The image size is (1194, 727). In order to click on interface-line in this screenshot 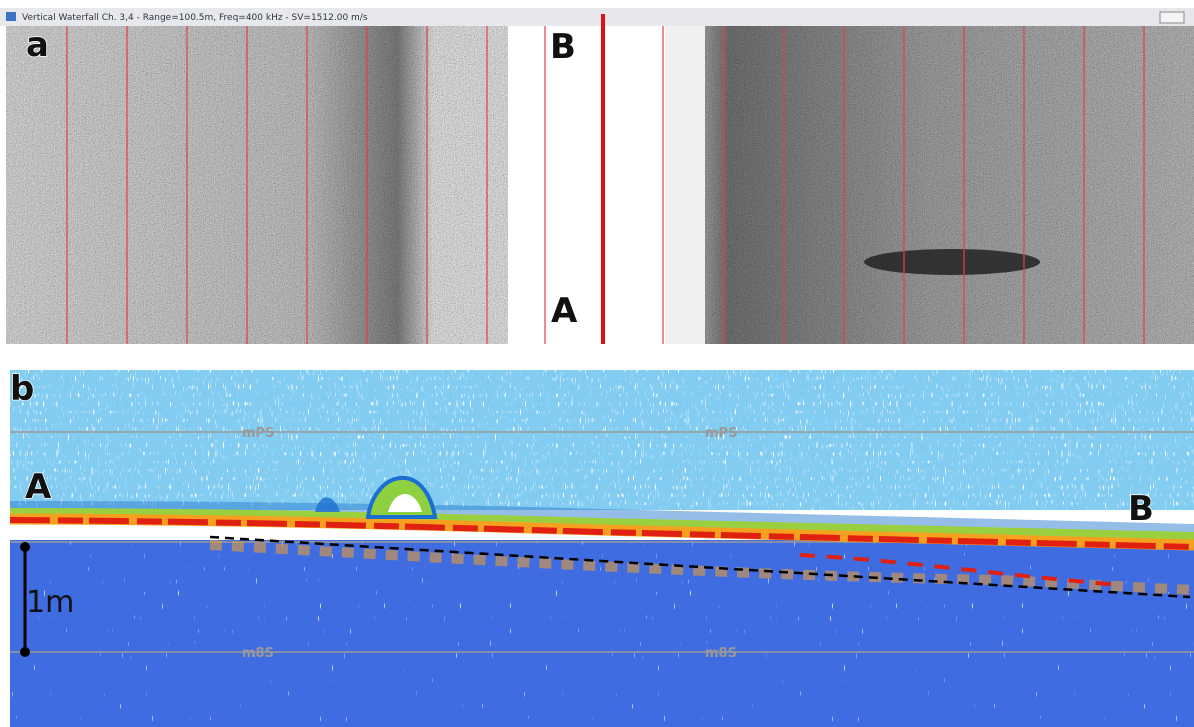, I will do `click(700, 567)`.